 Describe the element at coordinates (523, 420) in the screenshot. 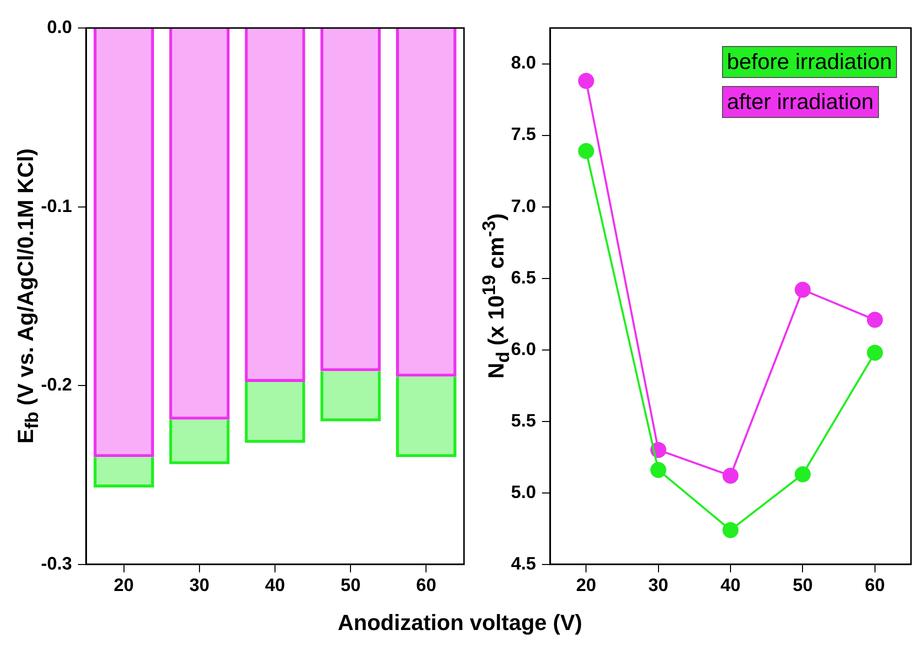

I see `y-tick-label: 5.5` at that location.